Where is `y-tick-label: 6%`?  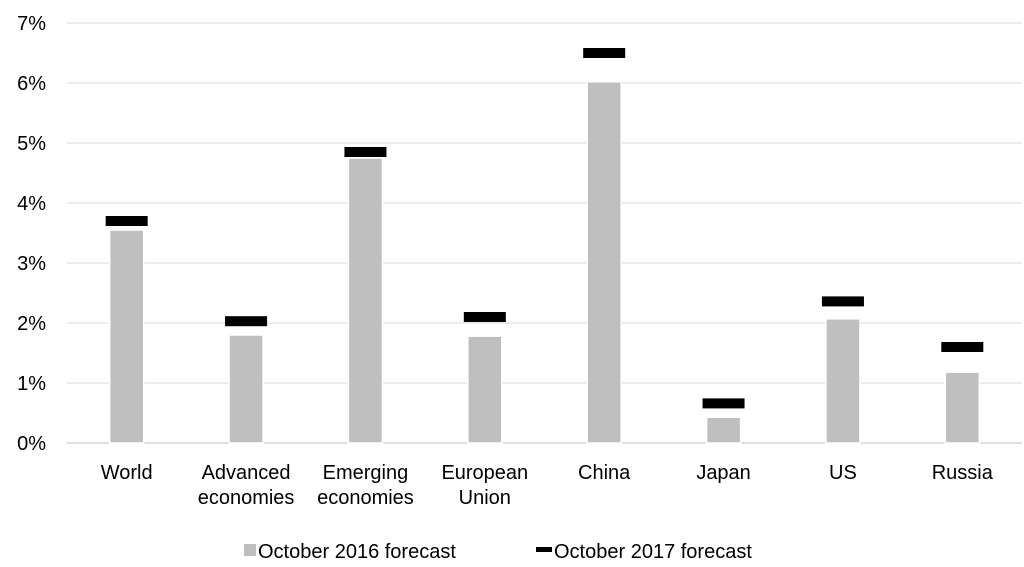 y-tick-label: 6% is located at coordinates (31, 84).